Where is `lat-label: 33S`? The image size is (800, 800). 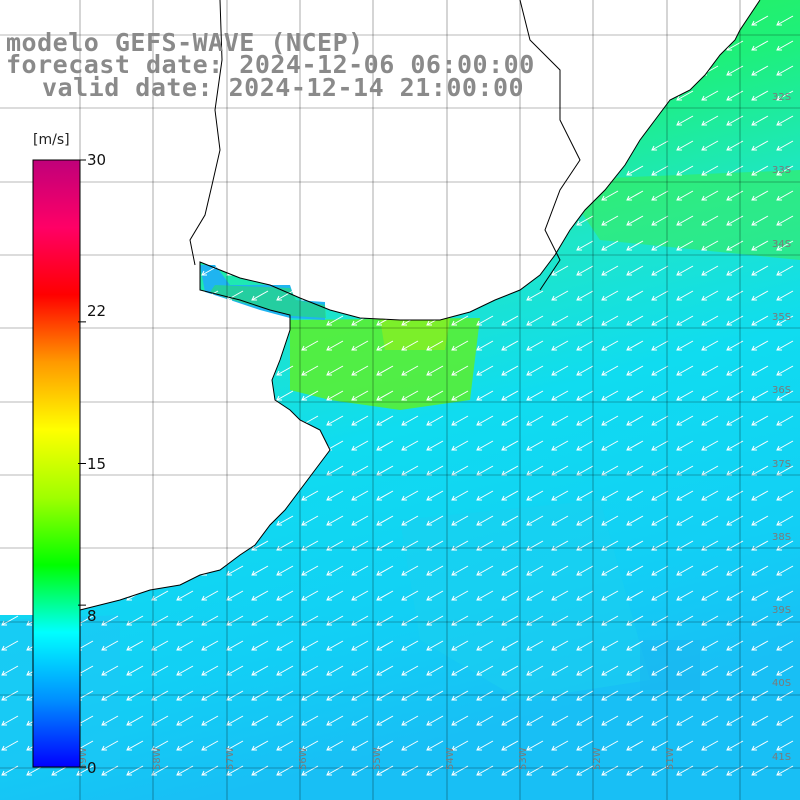
lat-label: 33S is located at coordinates (781, 170).